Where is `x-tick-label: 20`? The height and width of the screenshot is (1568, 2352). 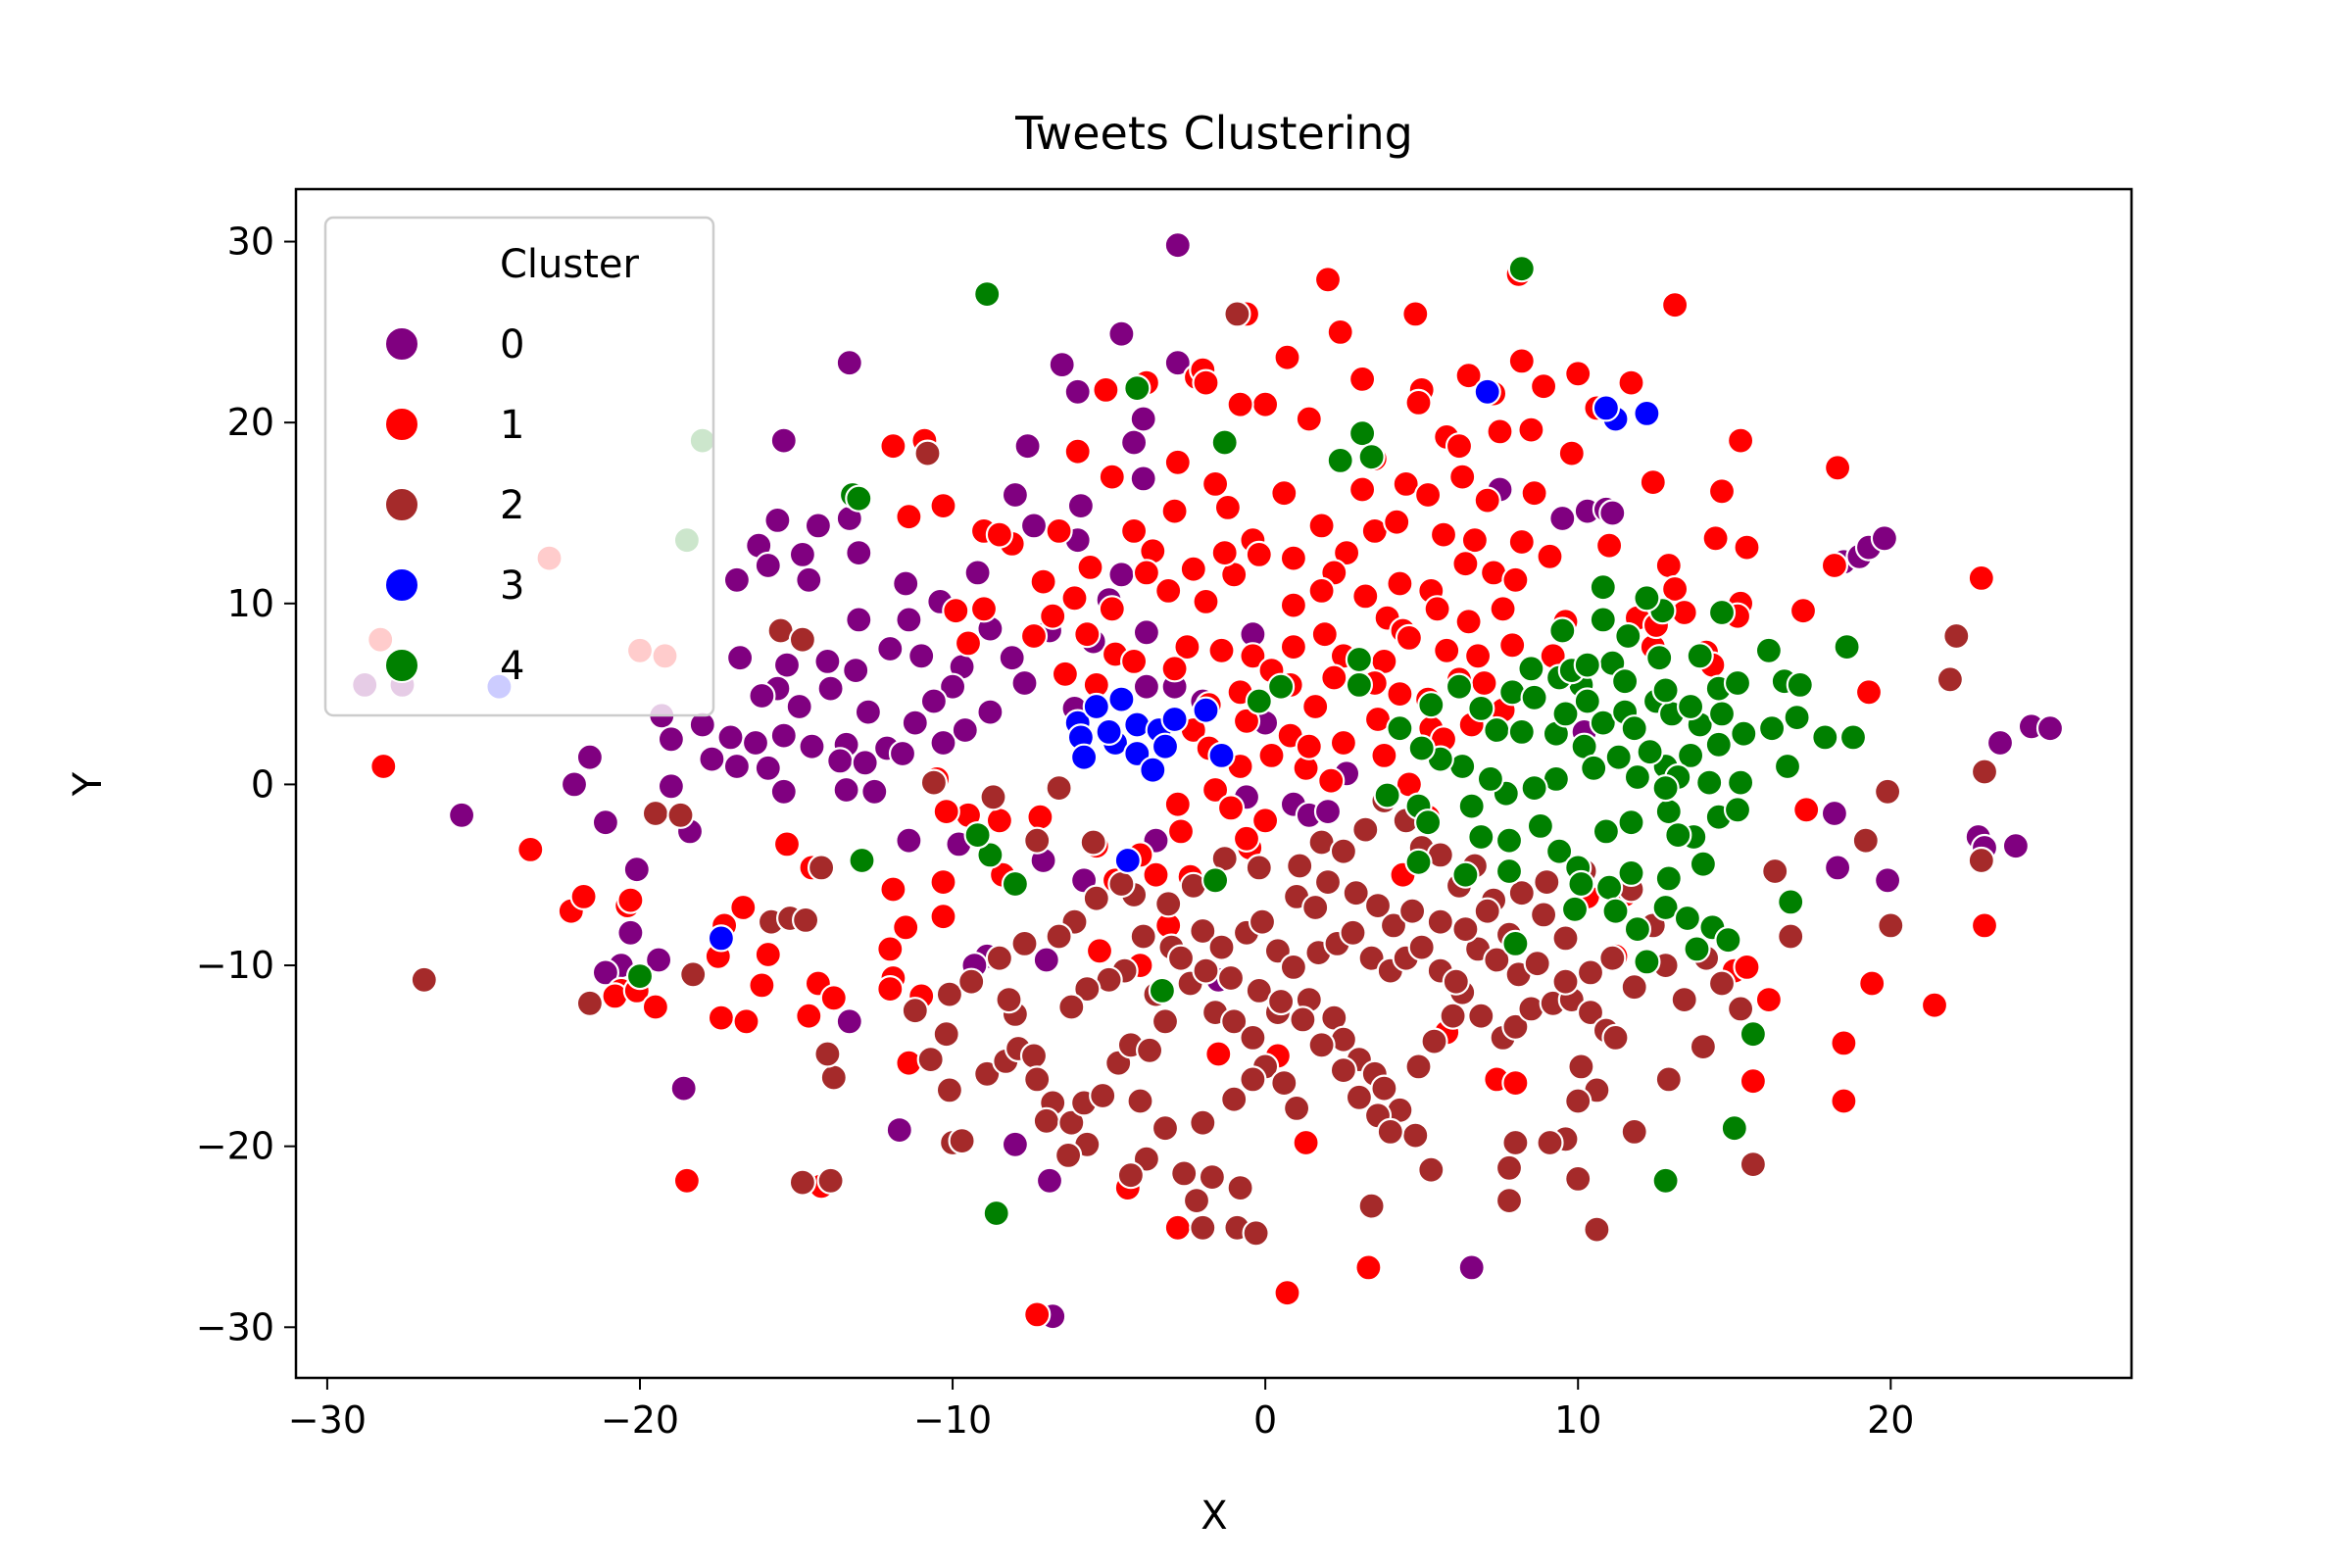
x-tick-label: 20 is located at coordinates (1890, 1420).